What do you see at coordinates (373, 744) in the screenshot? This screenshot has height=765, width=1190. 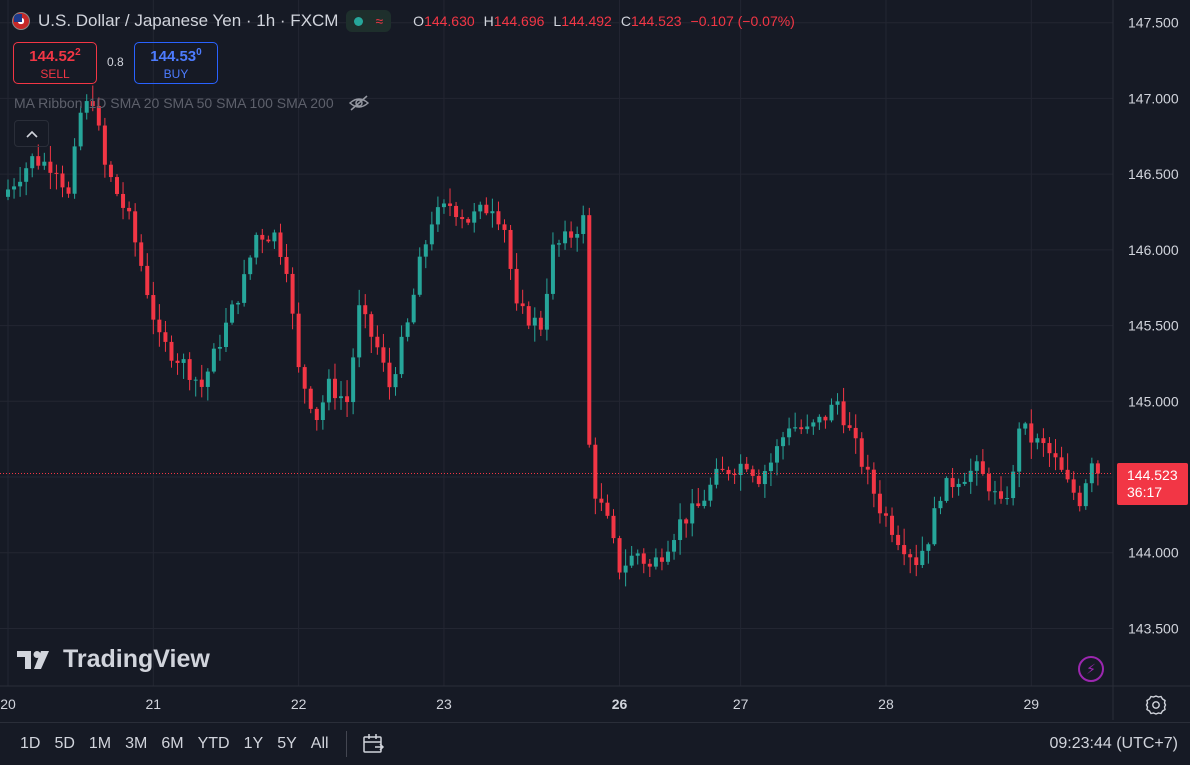 I see `calendar-icon` at bounding box center [373, 744].